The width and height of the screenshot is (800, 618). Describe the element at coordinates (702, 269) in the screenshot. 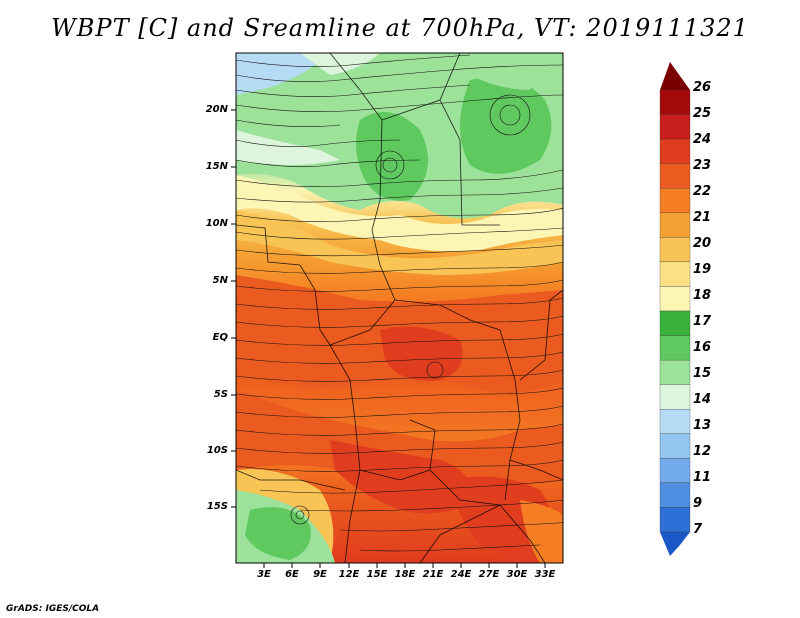

I see `colorbar-label: 19` at that location.